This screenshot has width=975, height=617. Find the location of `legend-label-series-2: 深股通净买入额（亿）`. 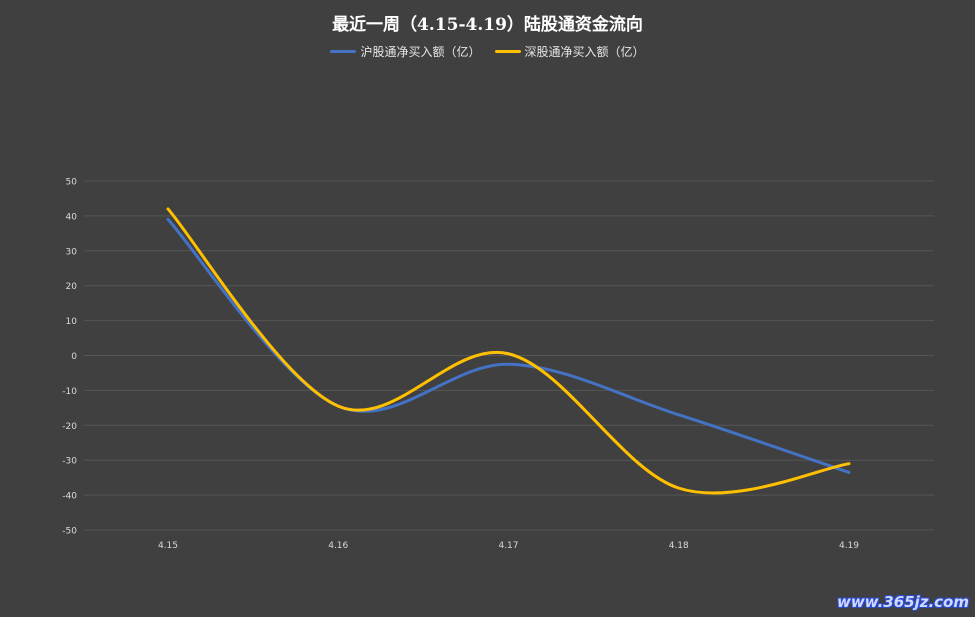

legend-label-series-2: 深股通净买入额（亿） is located at coordinates (584, 52).